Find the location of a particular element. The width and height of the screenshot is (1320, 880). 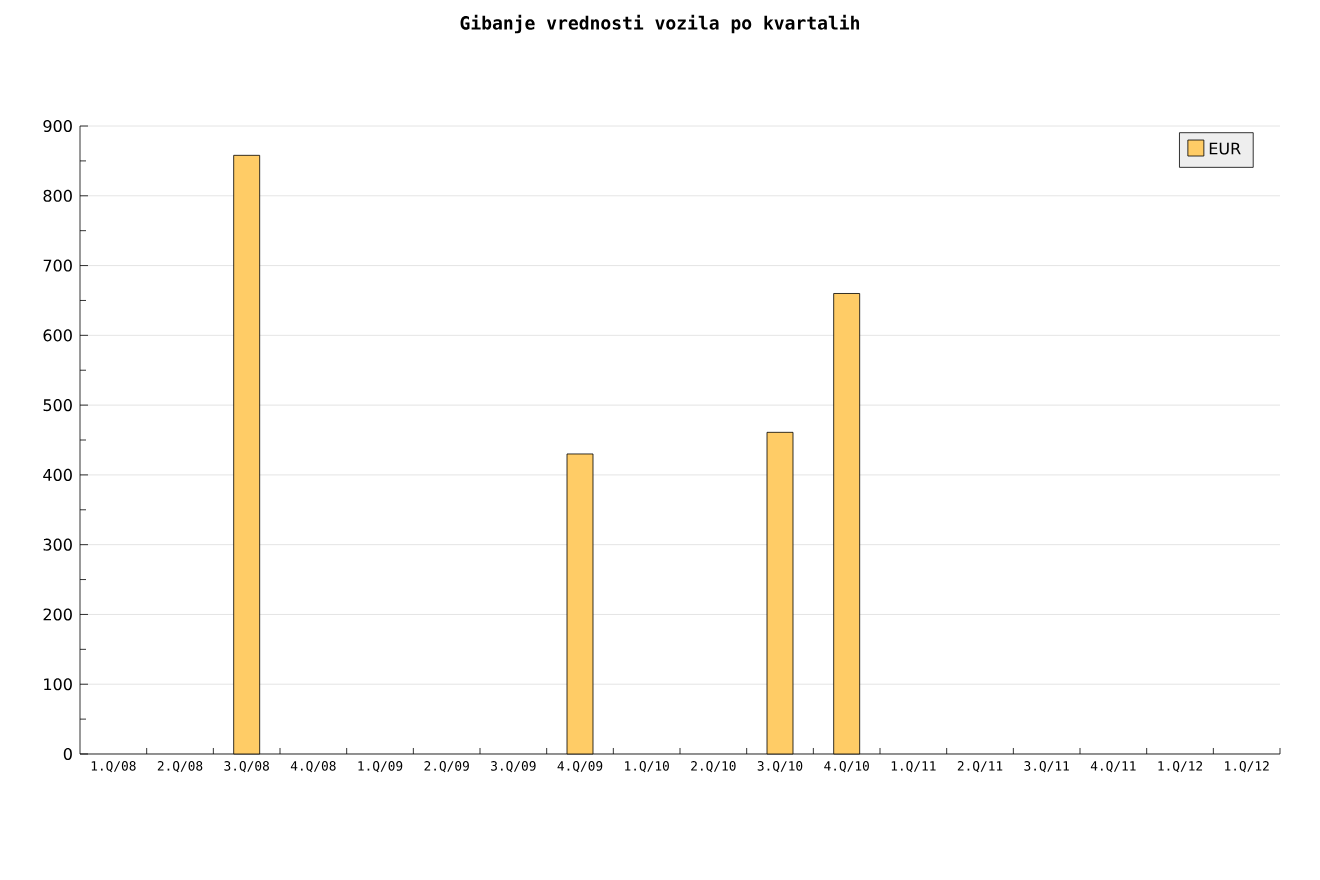

y-tick-label: 0 is located at coordinates (67, 754).